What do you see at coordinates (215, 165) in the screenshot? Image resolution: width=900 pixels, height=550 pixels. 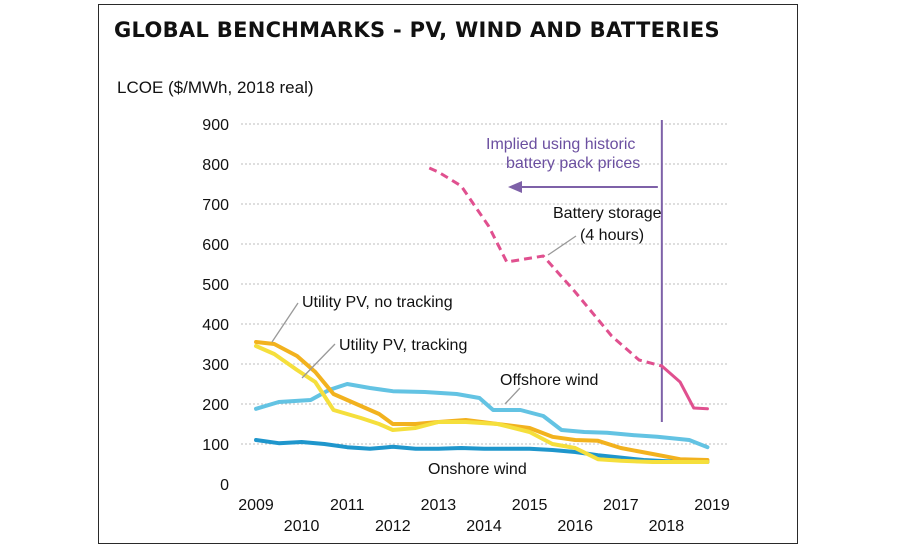 I see `y-tick-label: 800` at bounding box center [215, 165].